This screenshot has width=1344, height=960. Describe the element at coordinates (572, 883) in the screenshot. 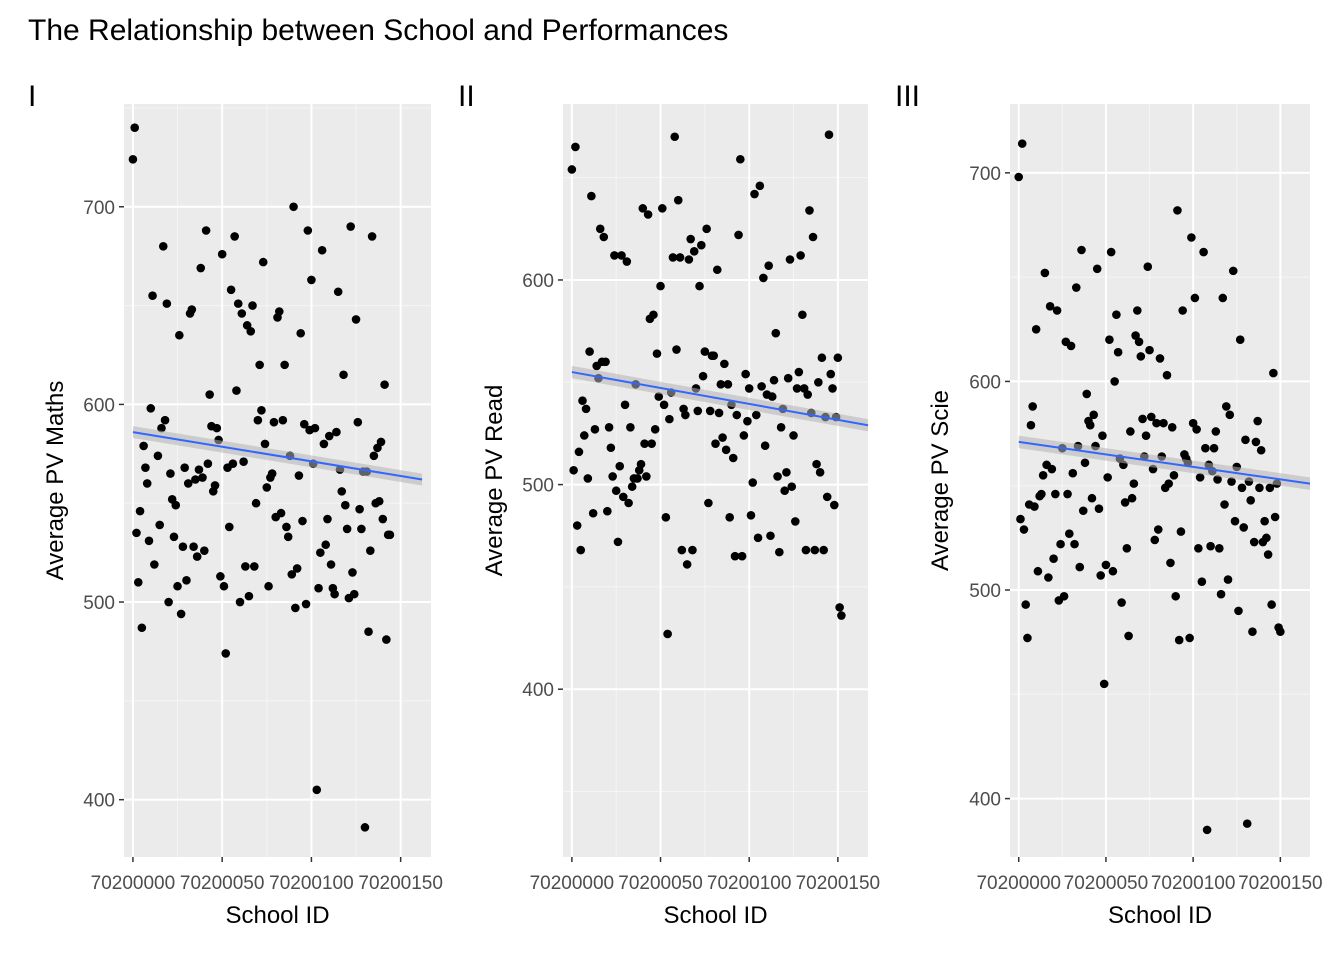

I see `x-tick-label: 70200000` at that location.